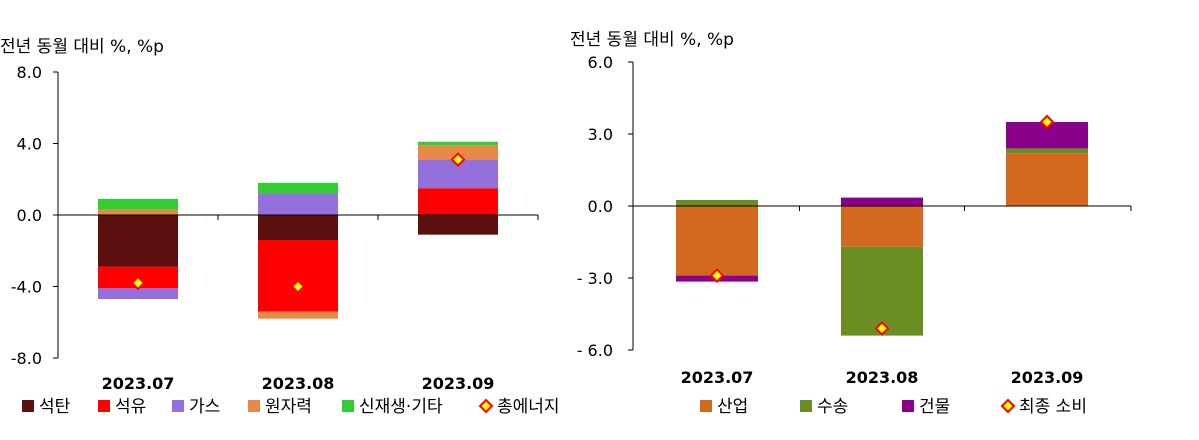 The height and width of the screenshot is (440, 1199). Describe the element at coordinates (26, 287) in the screenshot. I see `y-tick-label: -4.0` at that location.